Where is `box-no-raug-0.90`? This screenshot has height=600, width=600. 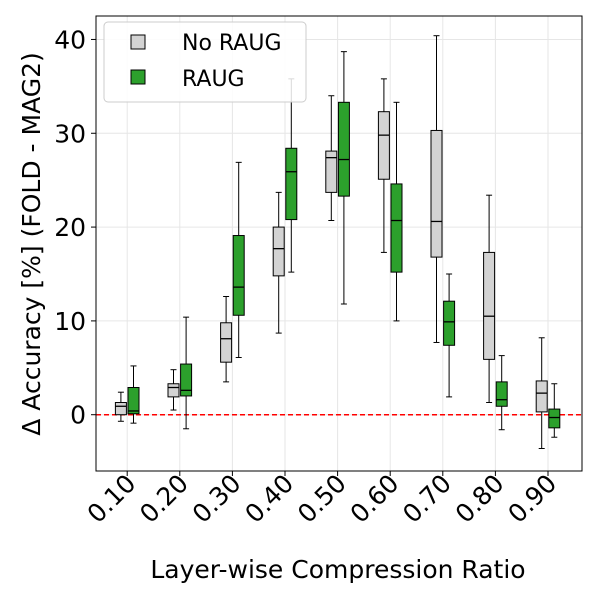 box-no-raug-0.90 is located at coordinates (541, 393).